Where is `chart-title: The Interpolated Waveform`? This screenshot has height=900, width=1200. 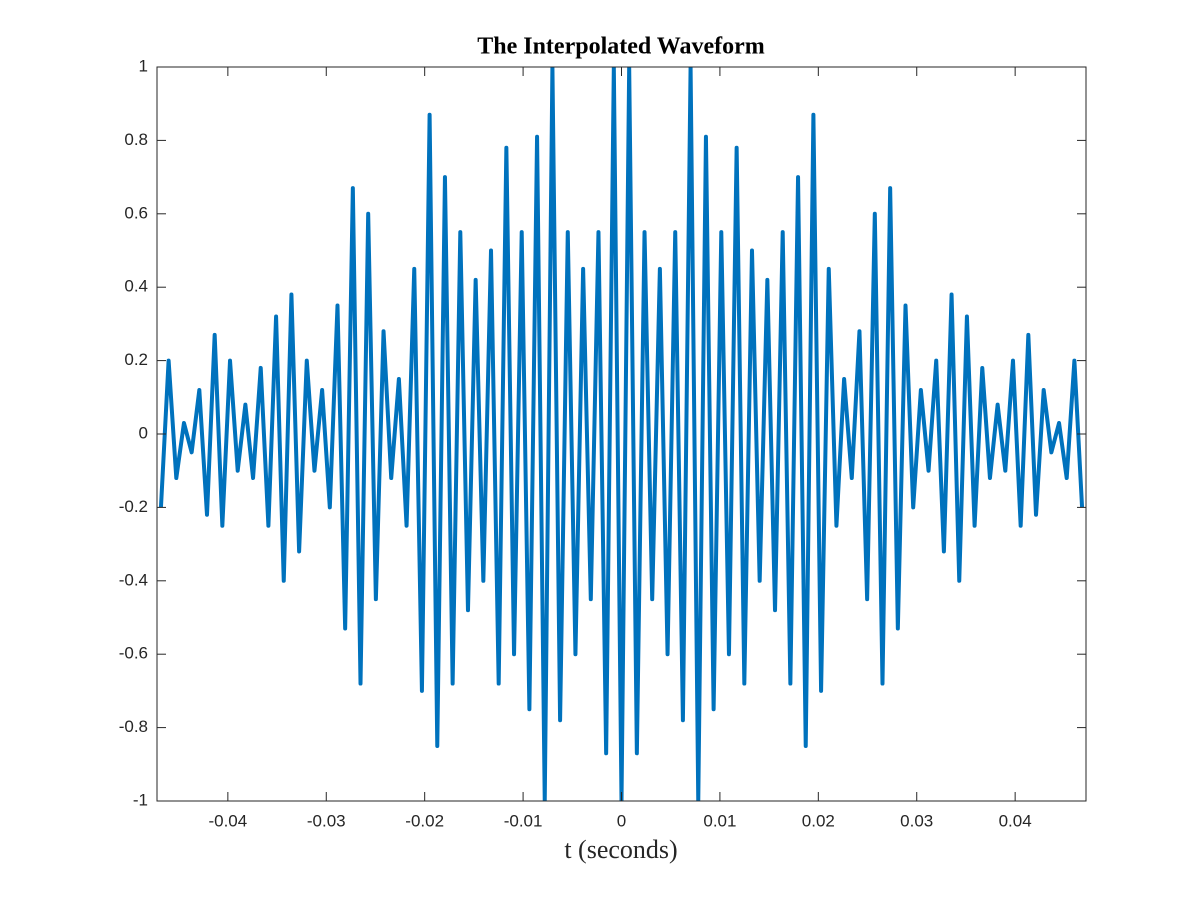 chart-title: The Interpolated Waveform is located at coordinates (621, 47).